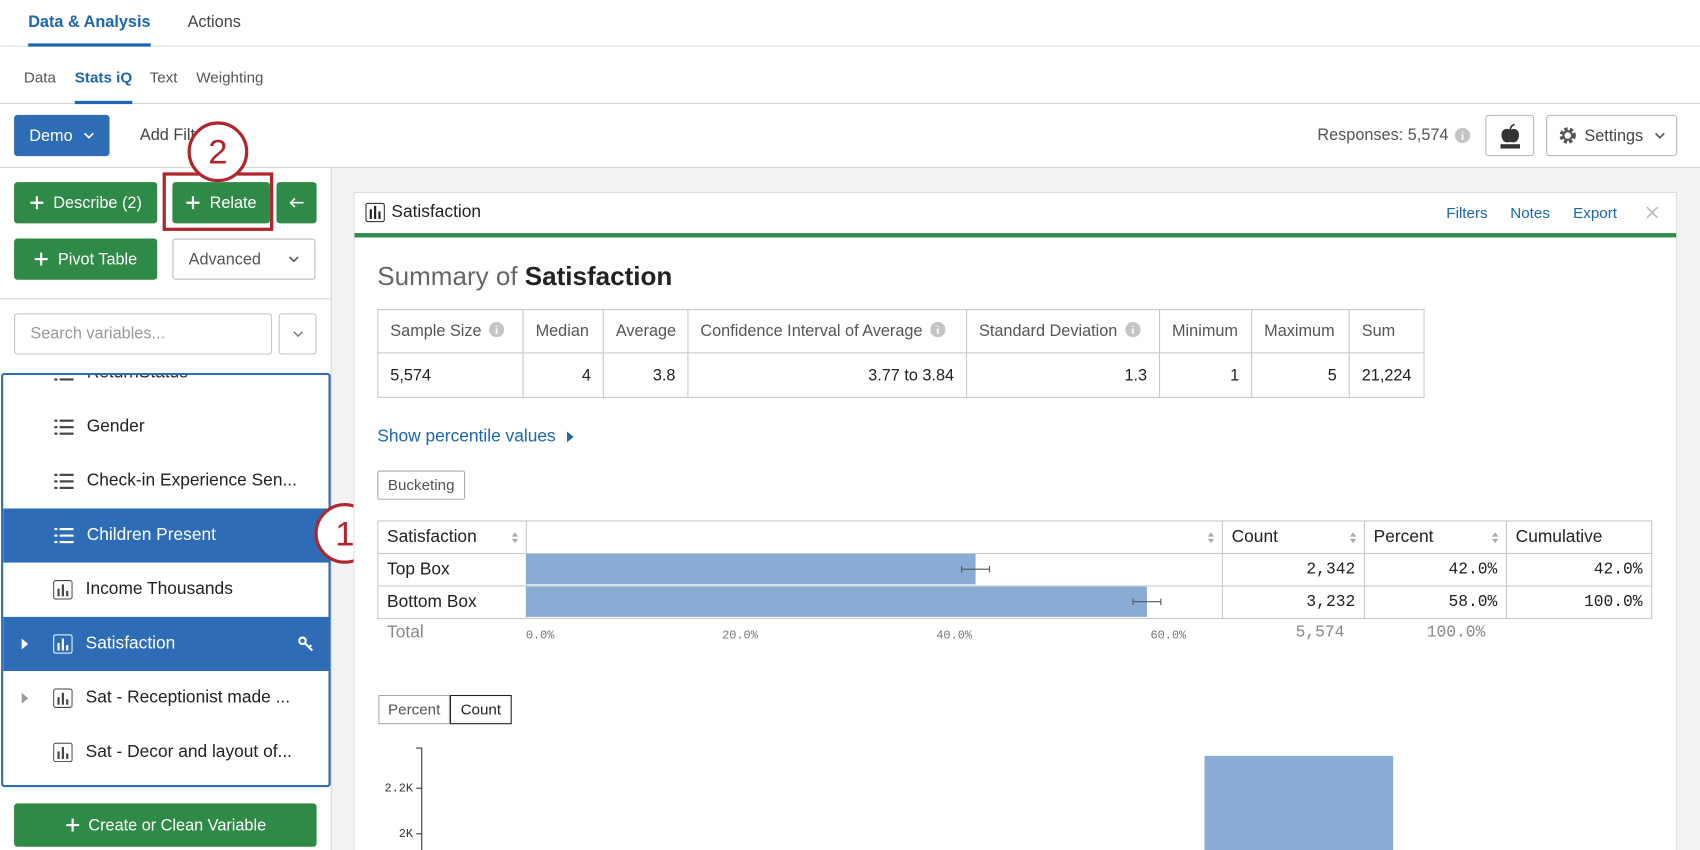 Image resolution: width=1700 pixels, height=850 pixels. What do you see at coordinates (166, 644) in the screenshot?
I see `variable-row: Satisfaction` at bounding box center [166, 644].